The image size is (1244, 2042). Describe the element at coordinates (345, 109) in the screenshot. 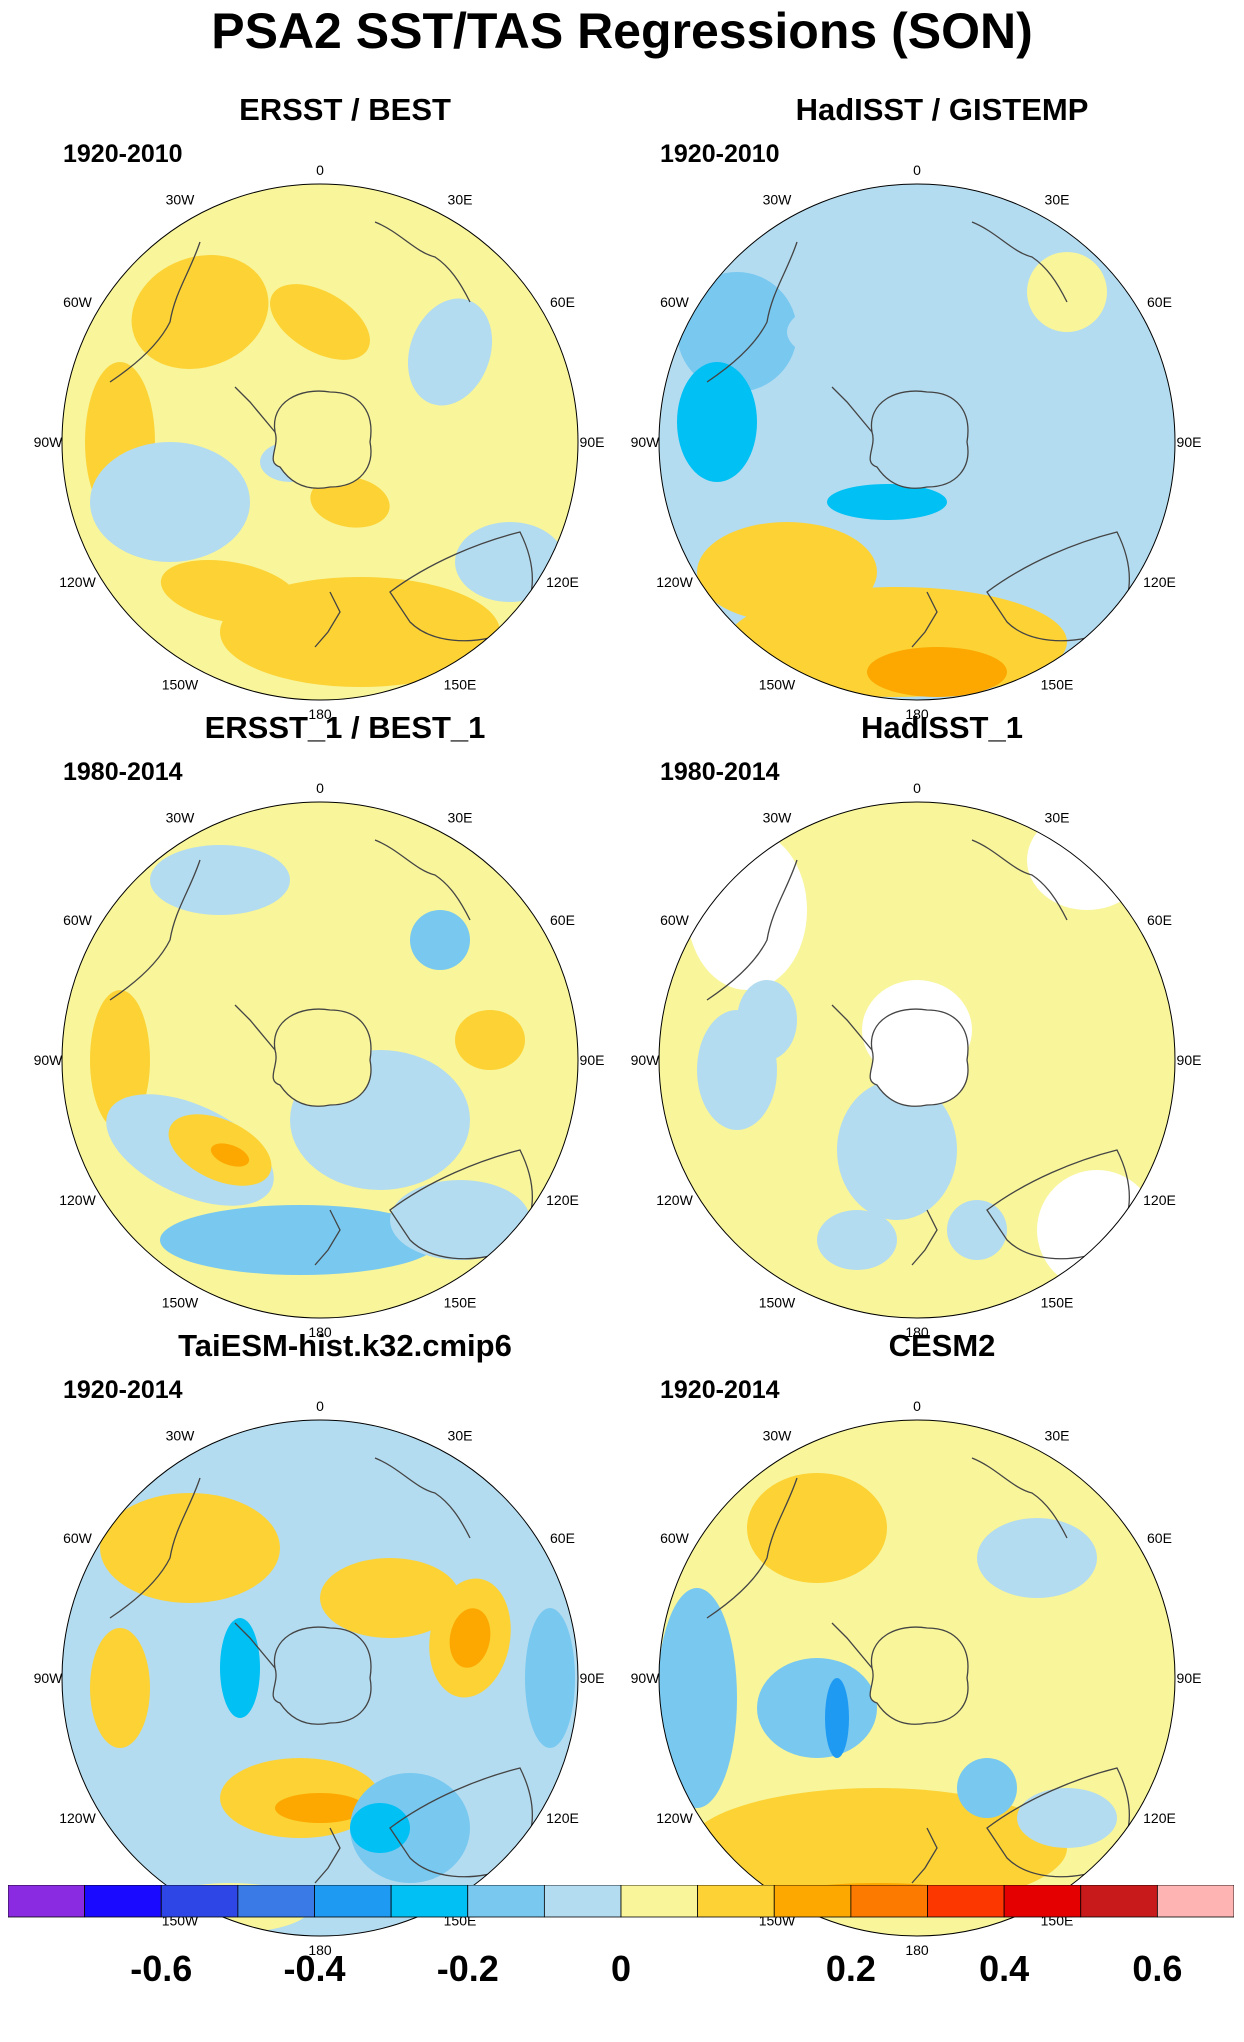

I see `panel-title: ERSST / BEST` at that location.